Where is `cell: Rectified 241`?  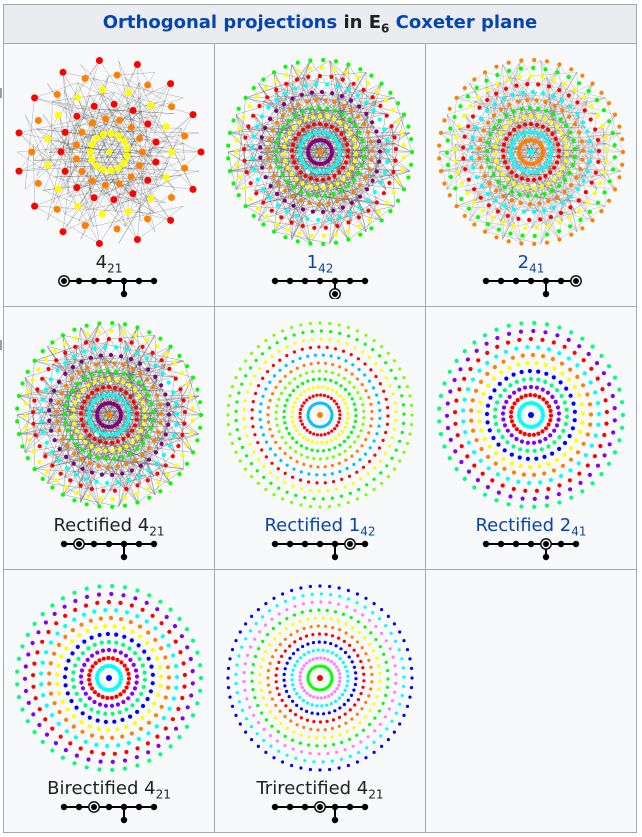 cell: Rectified 241 is located at coordinates (531, 438).